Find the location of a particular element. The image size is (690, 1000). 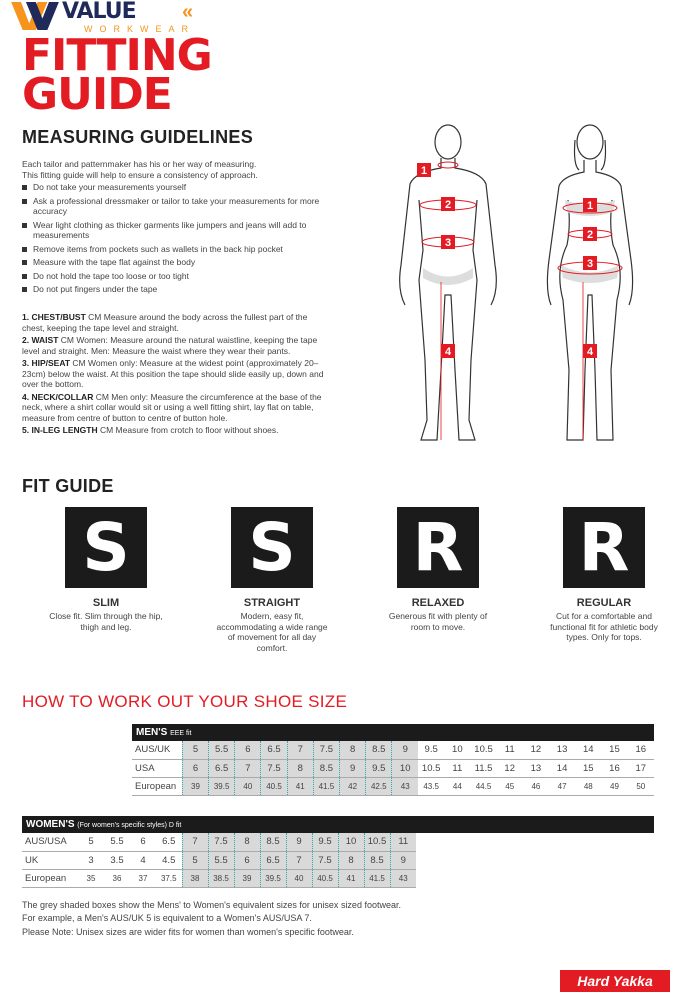

size-cell: 39.5 is located at coordinates (221, 786).